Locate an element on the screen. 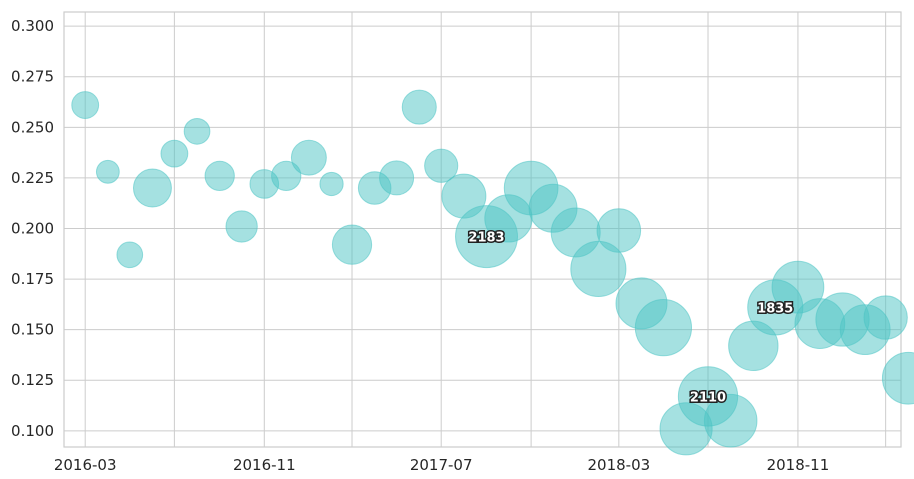  y-tick-label: 0.225 is located at coordinates (32, 178).